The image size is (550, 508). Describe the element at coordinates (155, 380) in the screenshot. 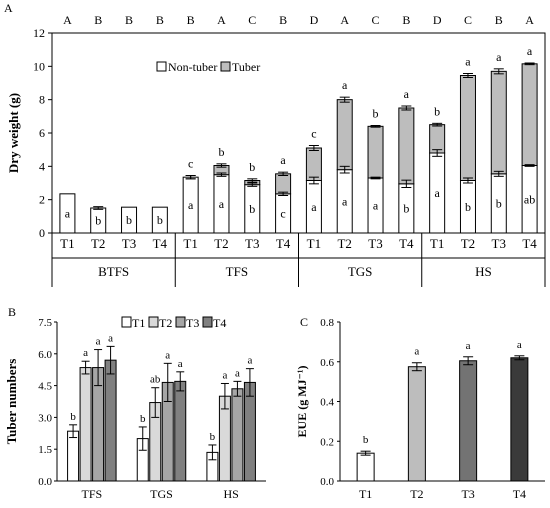

I see `sig-letter: ab` at that location.